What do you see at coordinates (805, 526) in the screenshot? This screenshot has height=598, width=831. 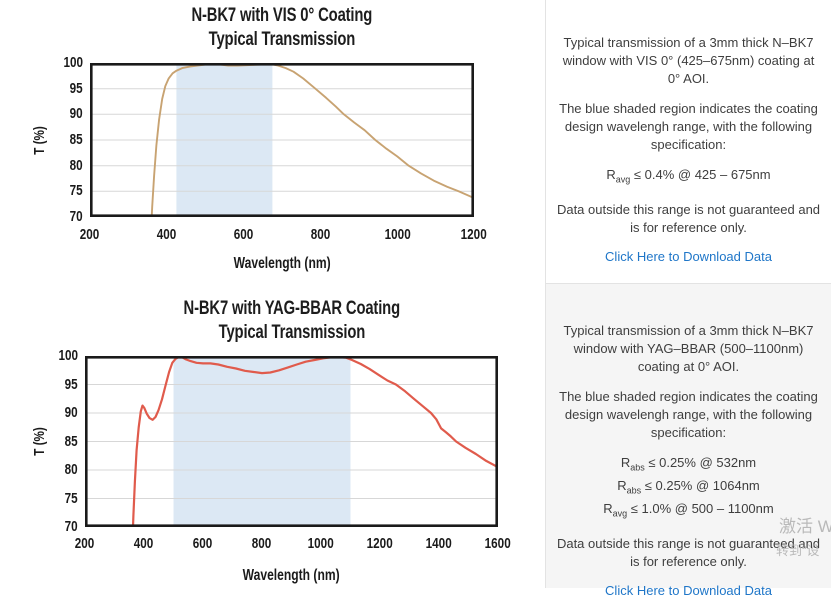 I see `windows-activation-watermark-line1: 激活 W` at bounding box center [805, 526].